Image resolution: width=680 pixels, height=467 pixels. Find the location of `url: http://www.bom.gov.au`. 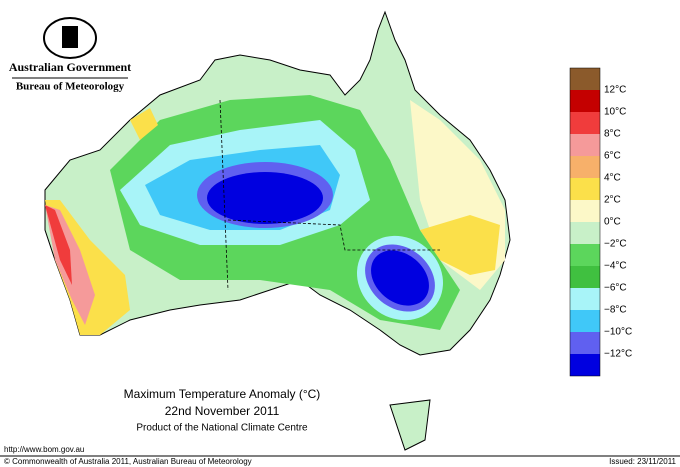

url: http://www.bom.gov.au is located at coordinates (44, 449).